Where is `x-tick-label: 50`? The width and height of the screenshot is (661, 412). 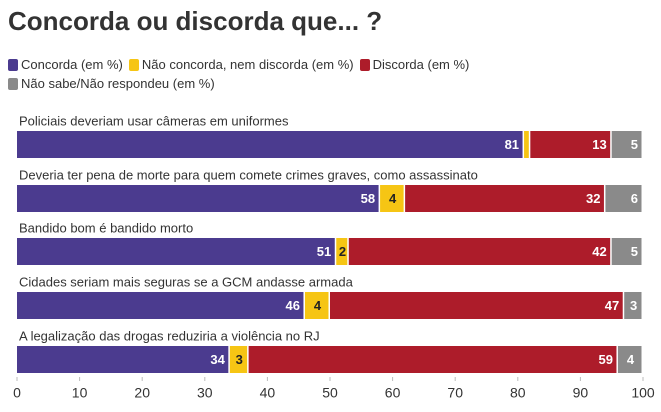
x-tick-label: 50 is located at coordinates (330, 393).